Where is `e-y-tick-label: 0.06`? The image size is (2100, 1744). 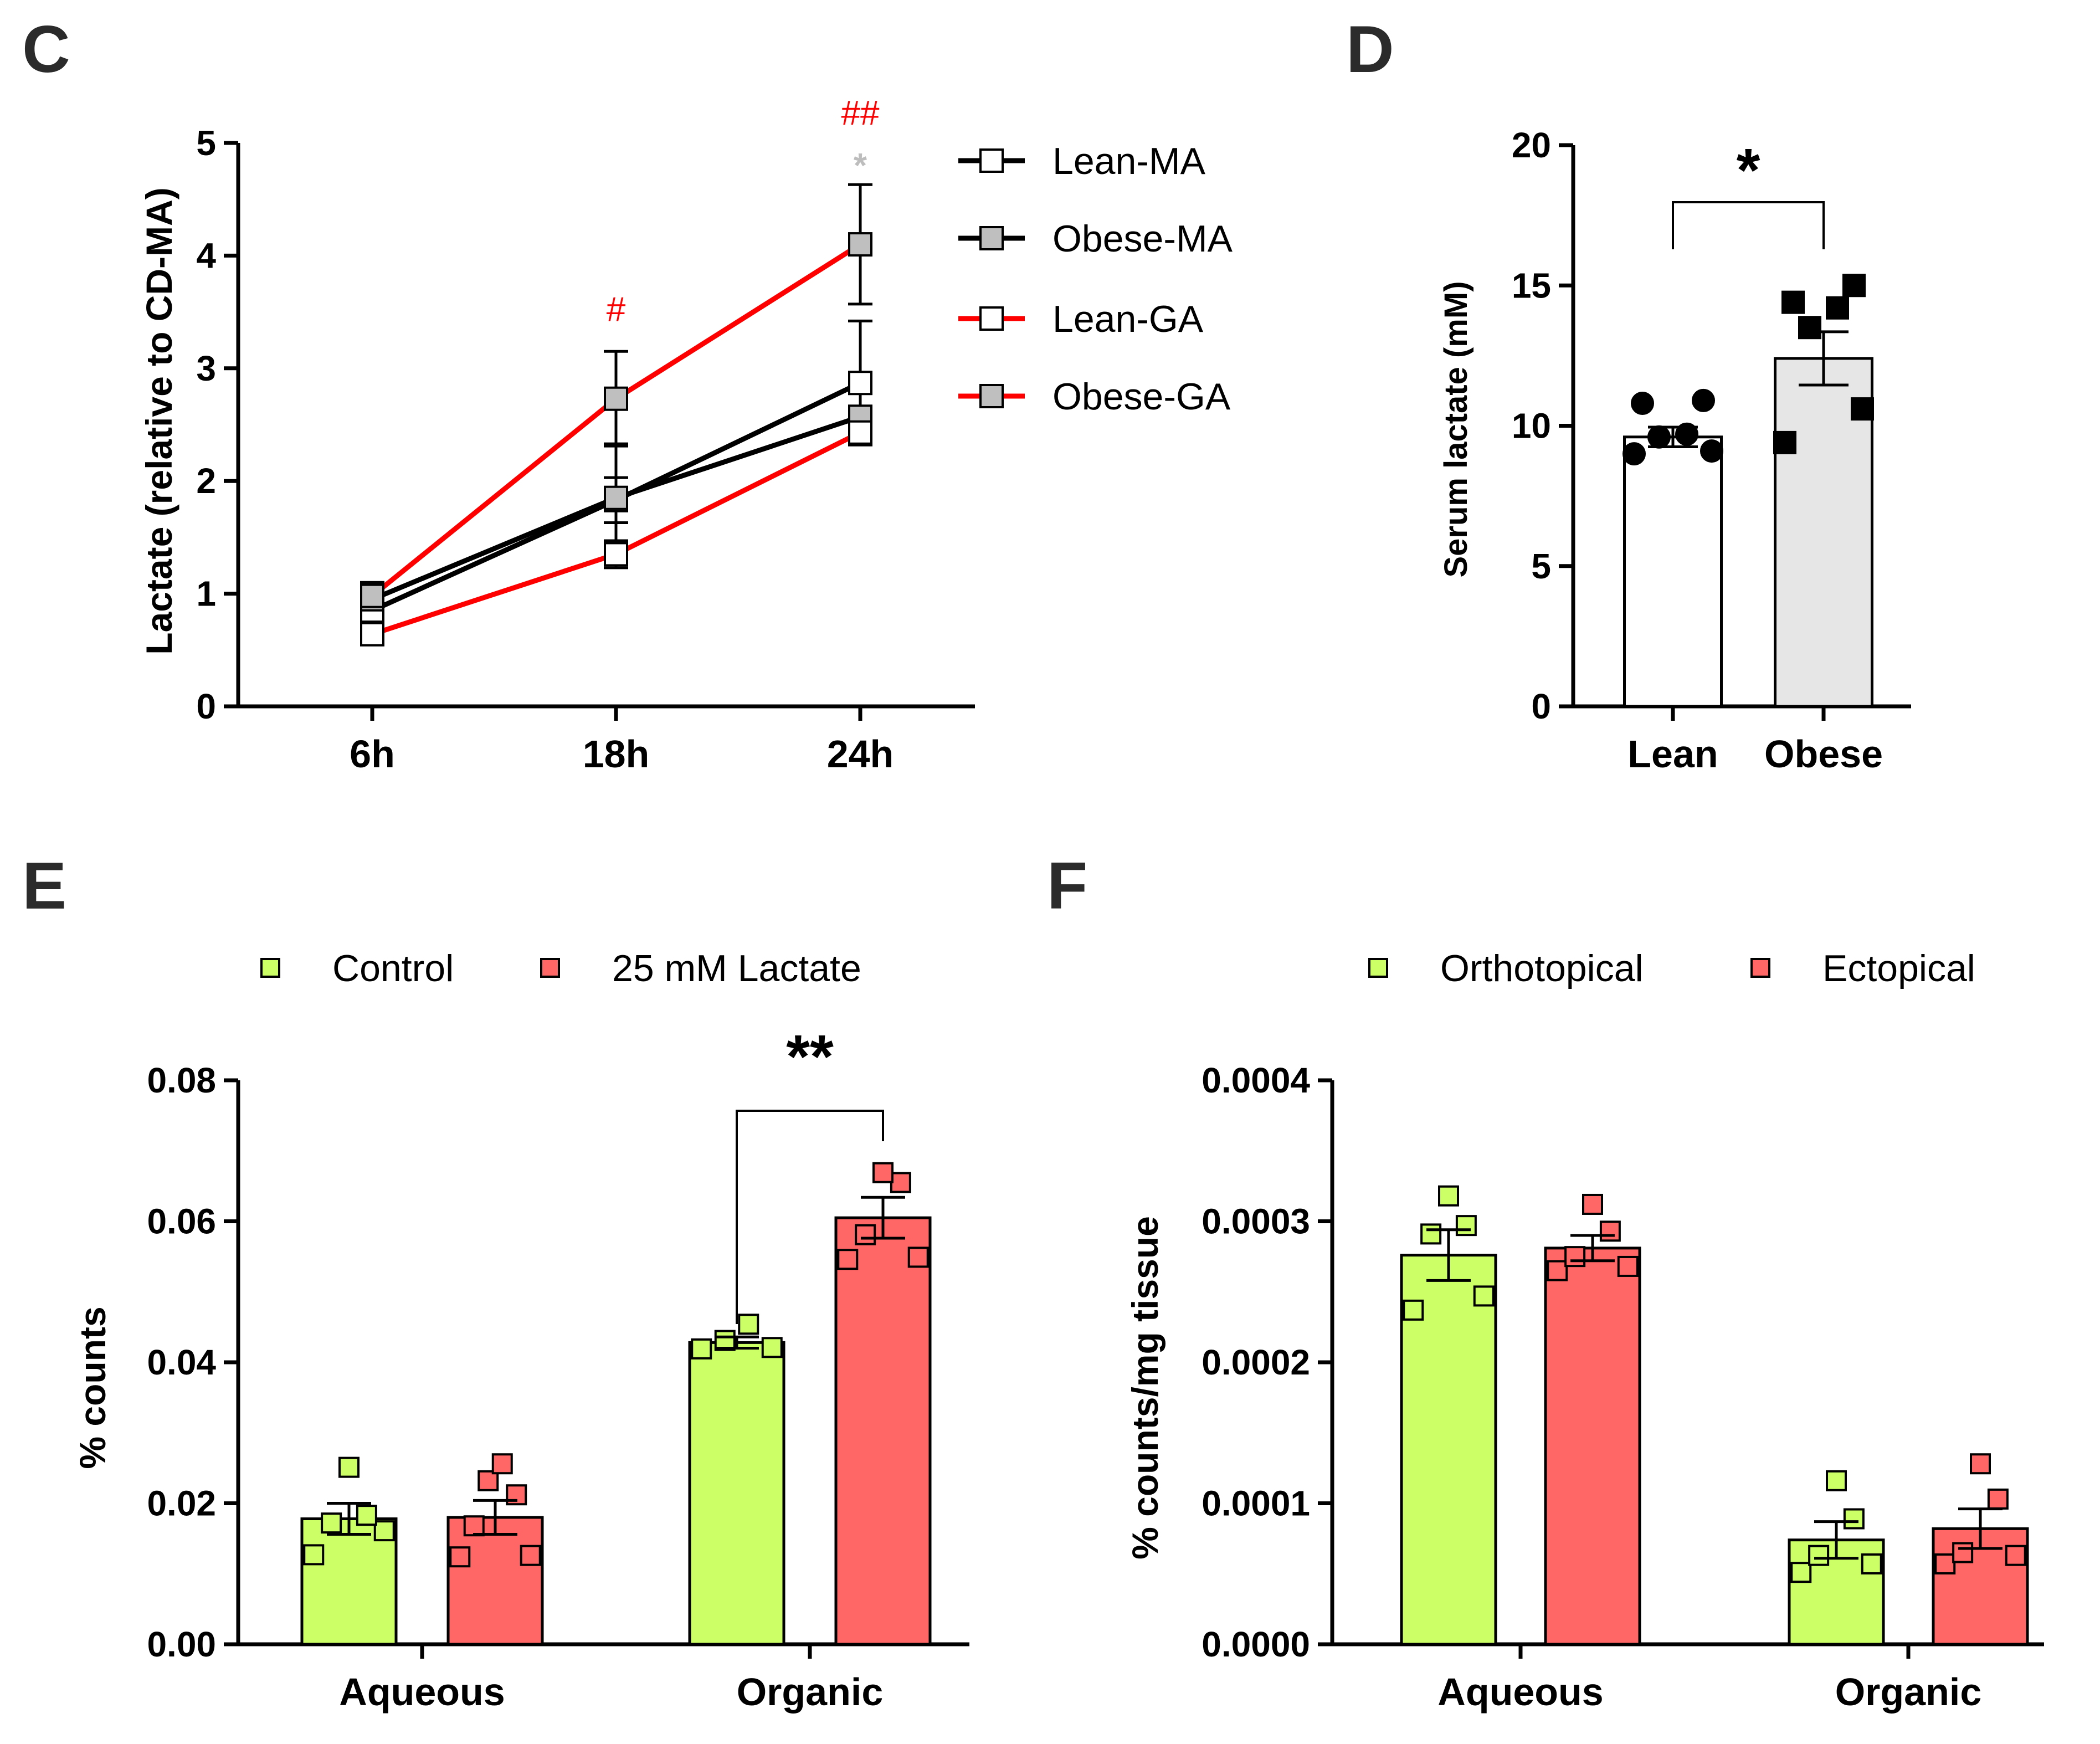 e-y-tick-label: 0.06 is located at coordinates (181, 1222).